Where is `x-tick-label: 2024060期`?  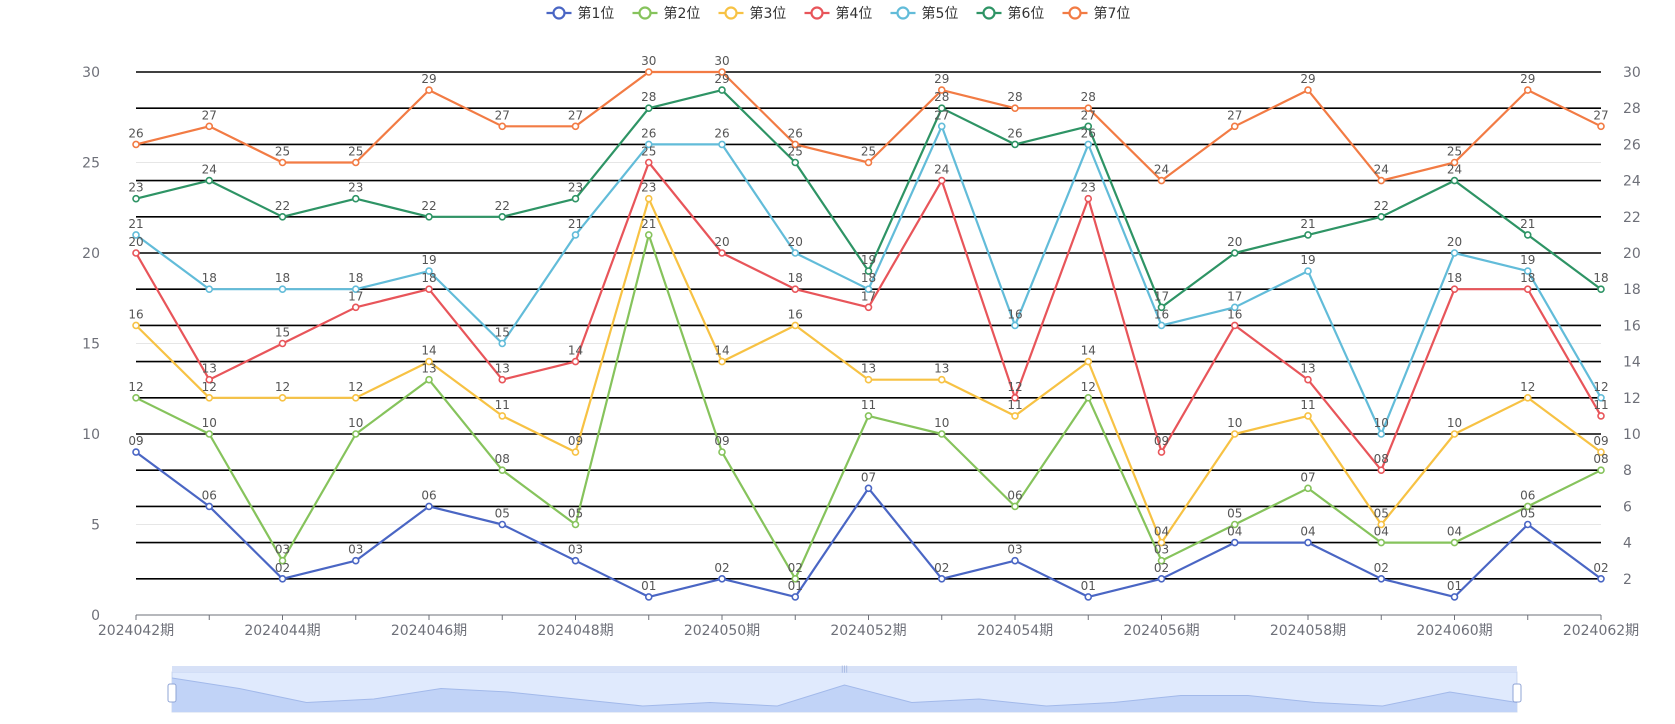
x-tick-label: 2024060期 is located at coordinates (1454, 631).